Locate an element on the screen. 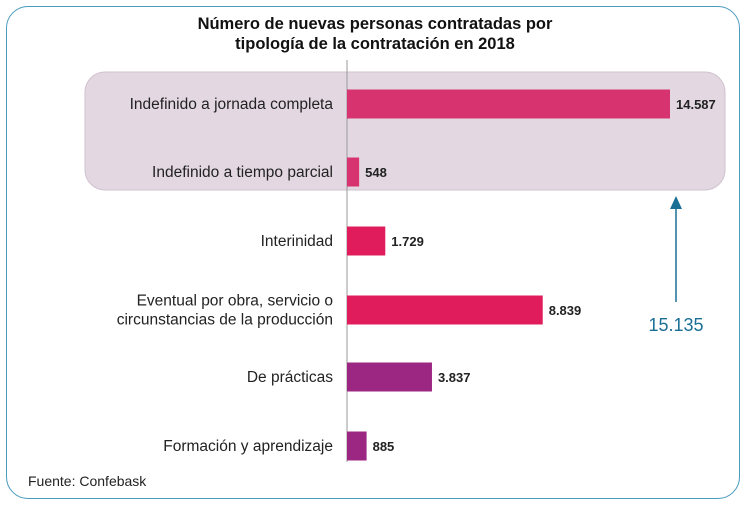 The height and width of the screenshot is (511, 750). category-label-3-line-0: Eventual por obra, servicio o is located at coordinates (235, 301).